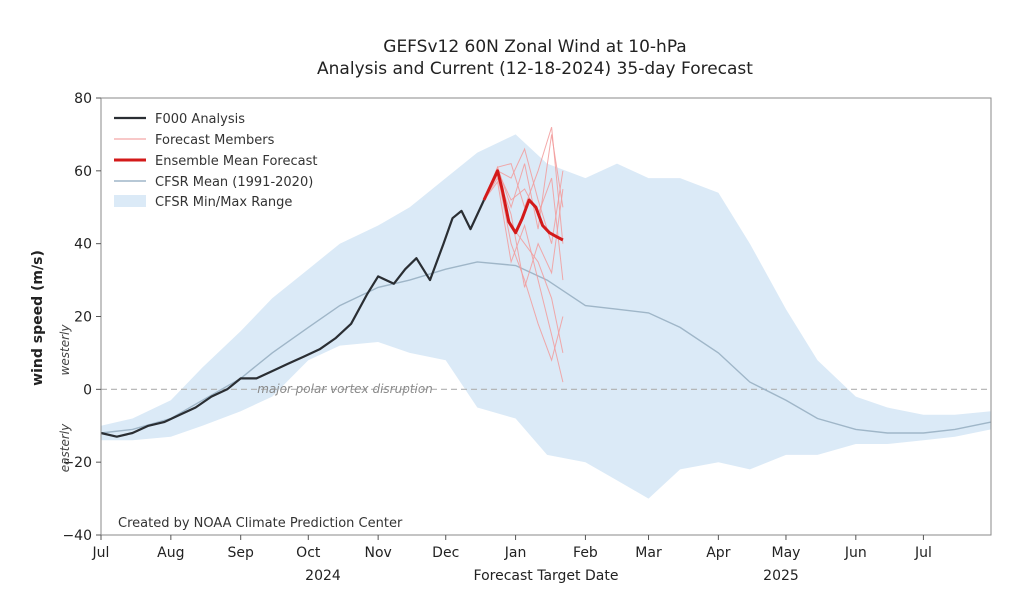 This screenshot has height=611, width=1010. I want to click on y-axis-label: wind speed (m/s), so click(38, 318).